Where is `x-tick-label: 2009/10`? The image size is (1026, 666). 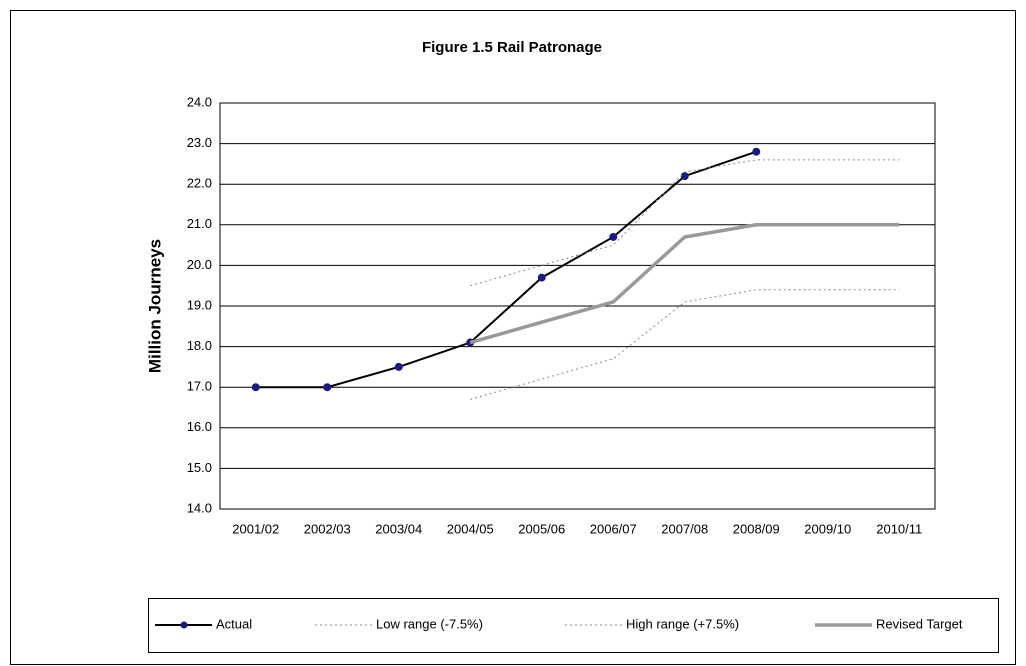
x-tick-label: 2009/10 is located at coordinates (827, 528).